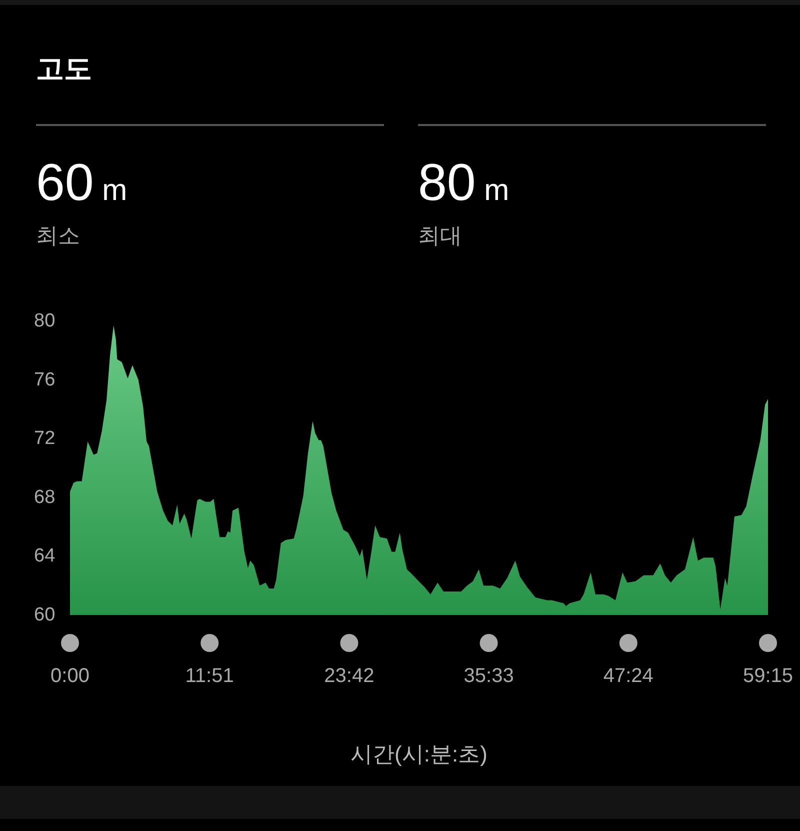  I want to click on x-tick-label: 59:15, so click(768, 676).